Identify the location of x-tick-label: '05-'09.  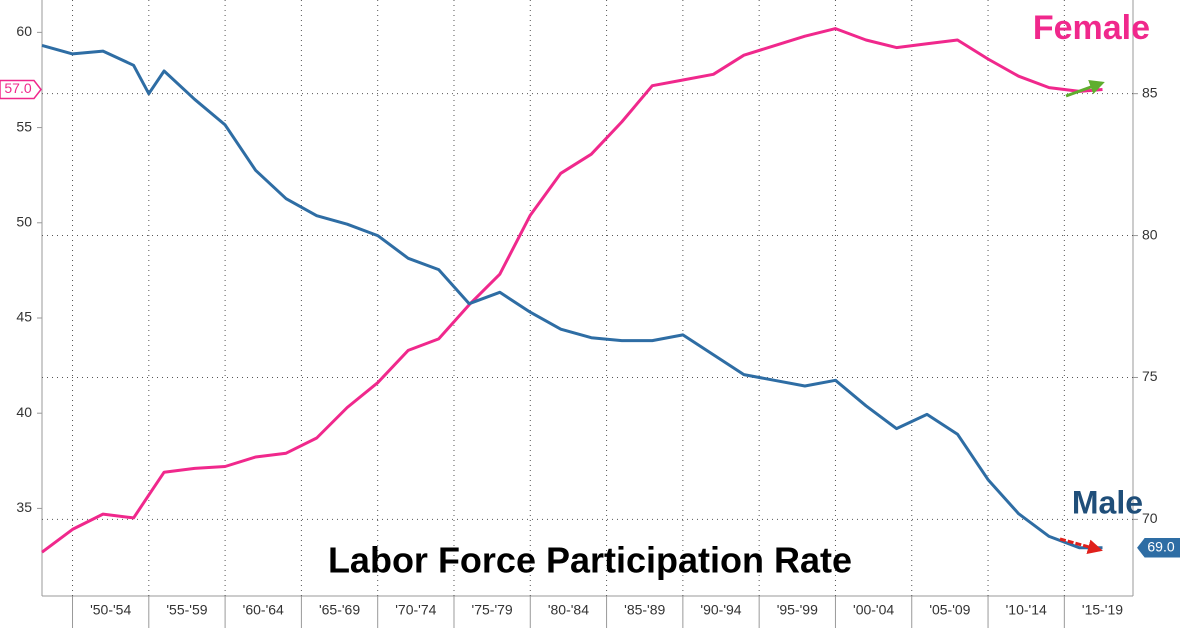
(949, 610).